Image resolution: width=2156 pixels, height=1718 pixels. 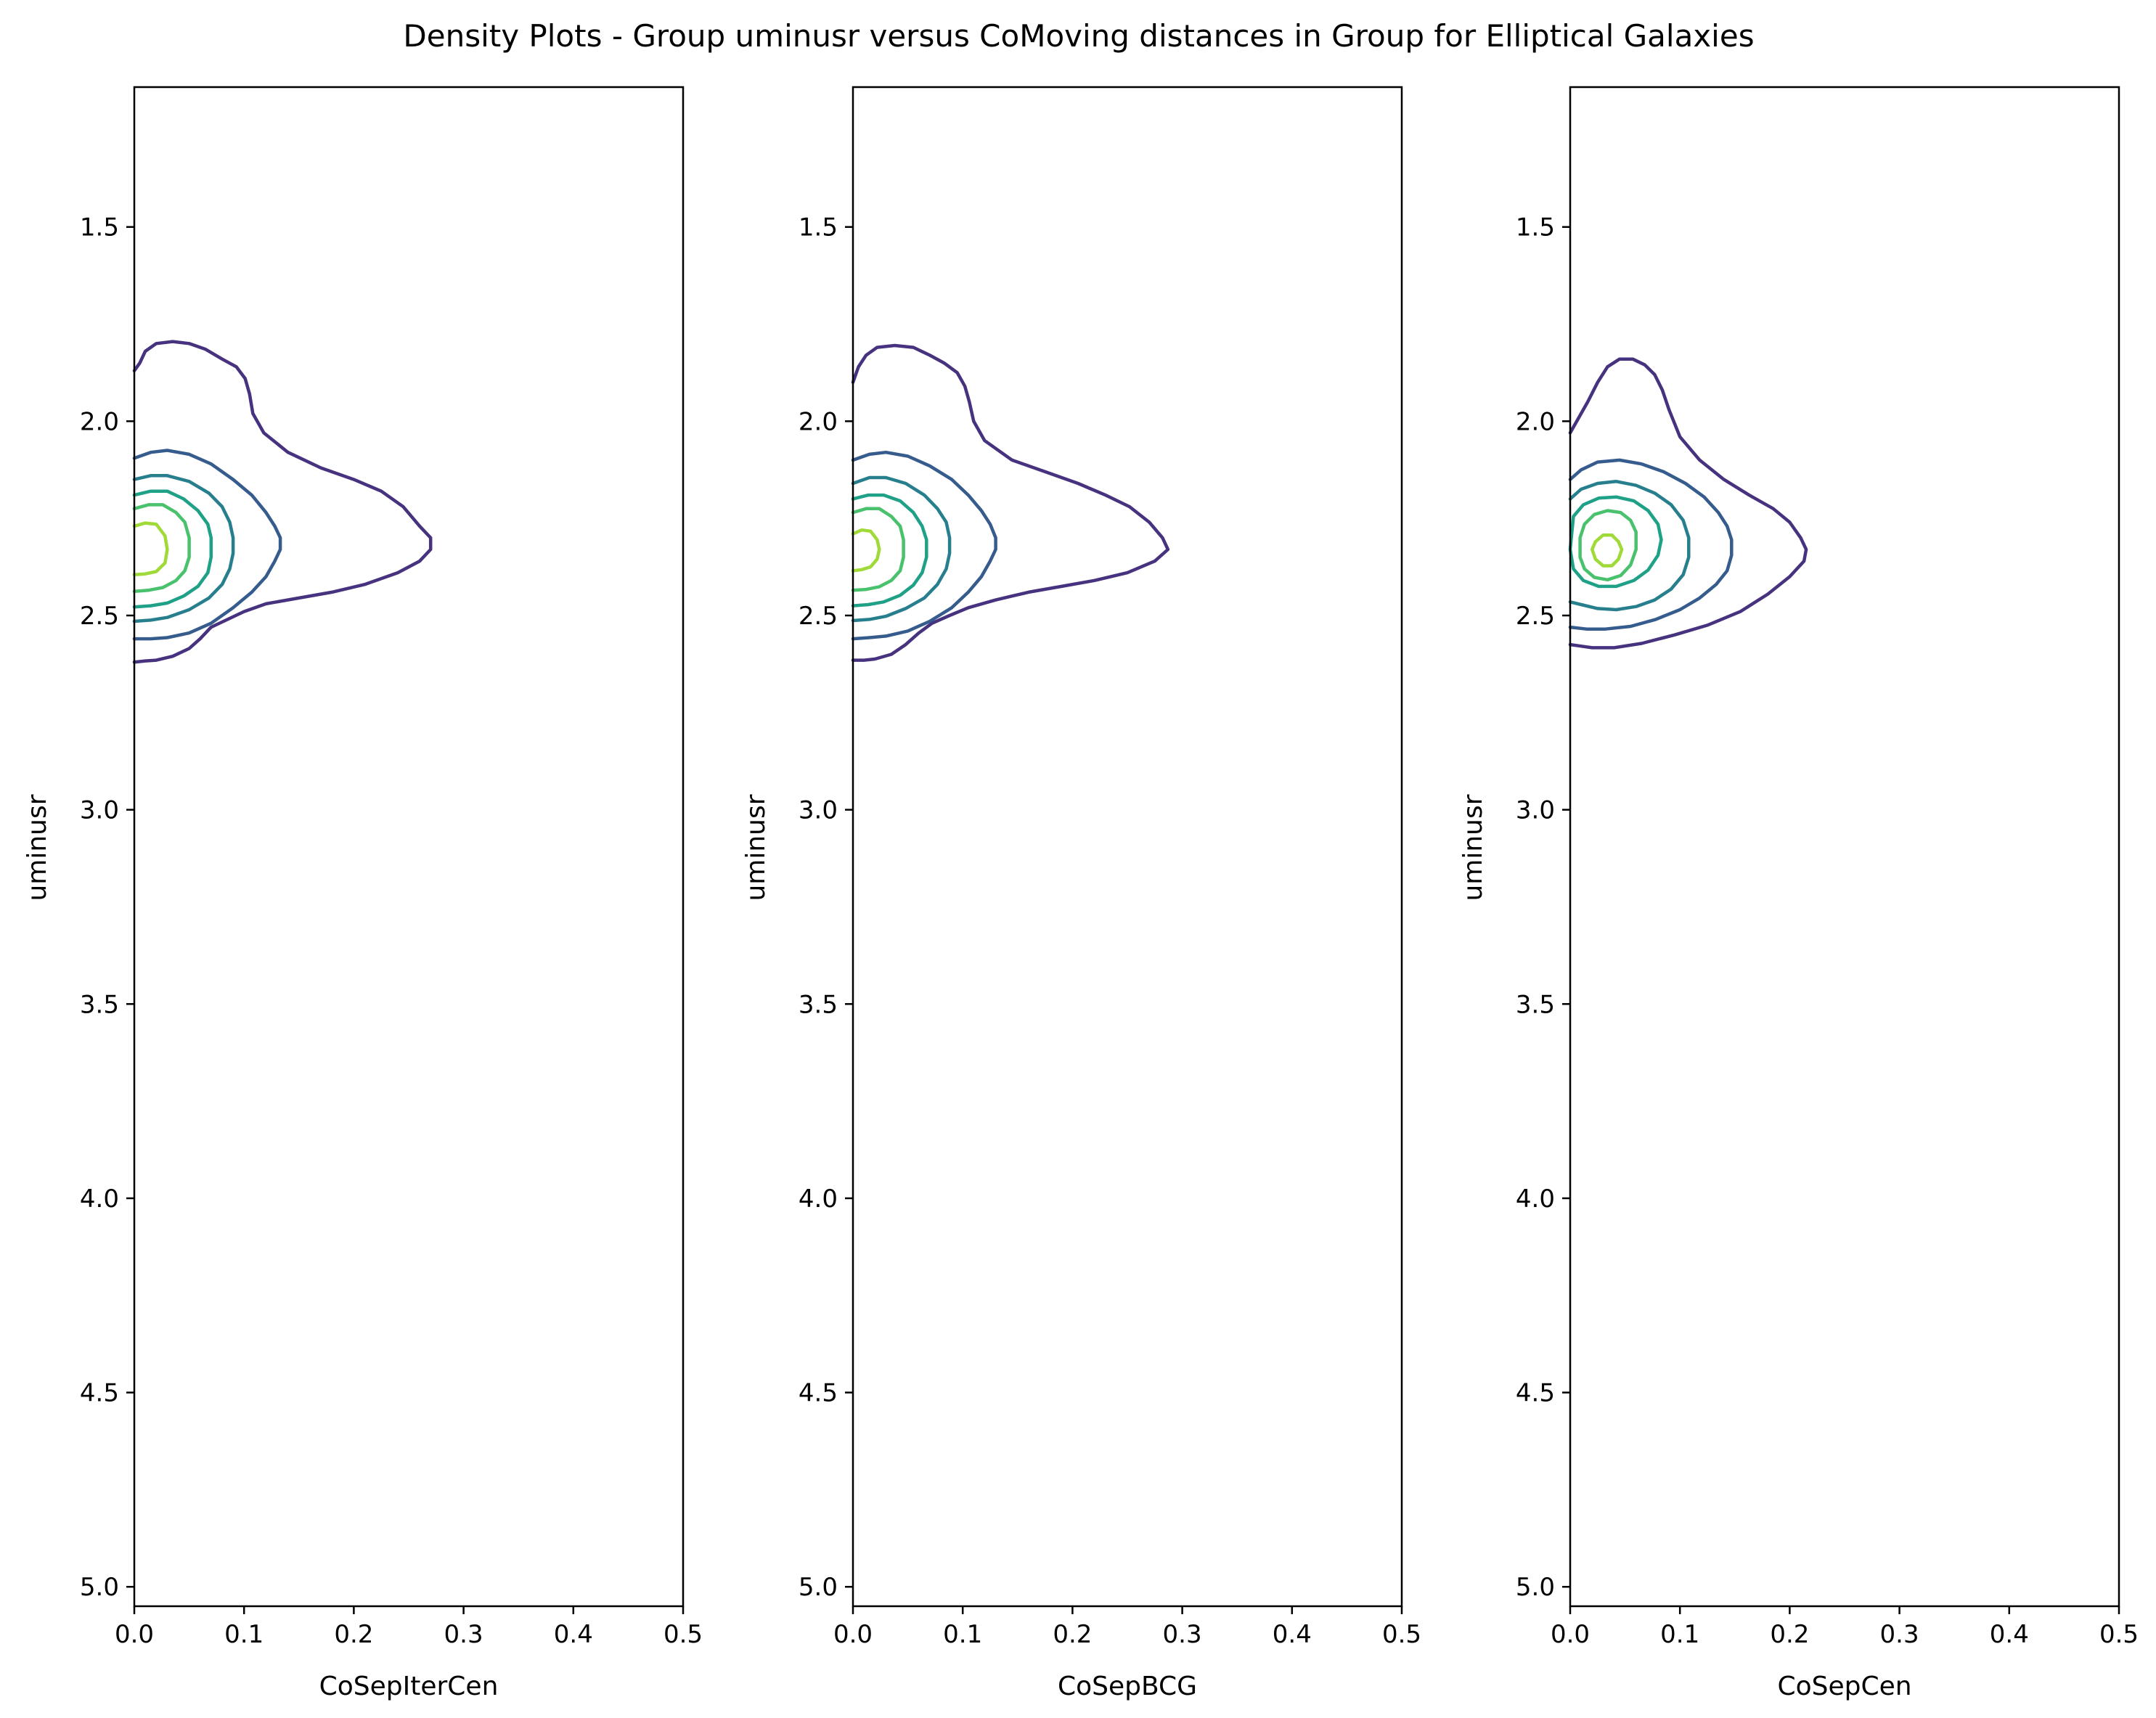 What do you see at coordinates (409, 1687) in the screenshot?
I see `x-axis-label: CoSepIterCen` at bounding box center [409, 1687].